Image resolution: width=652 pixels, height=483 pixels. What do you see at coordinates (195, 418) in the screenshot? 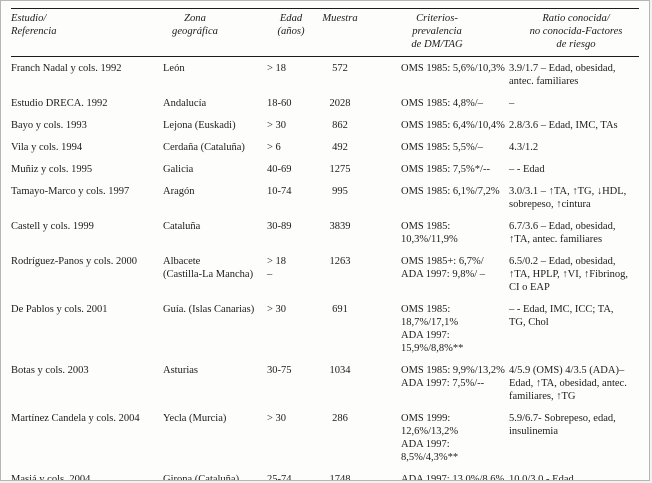
I see `cell-zona: Yecla (Murcia)` at bounding box center [195, 418].